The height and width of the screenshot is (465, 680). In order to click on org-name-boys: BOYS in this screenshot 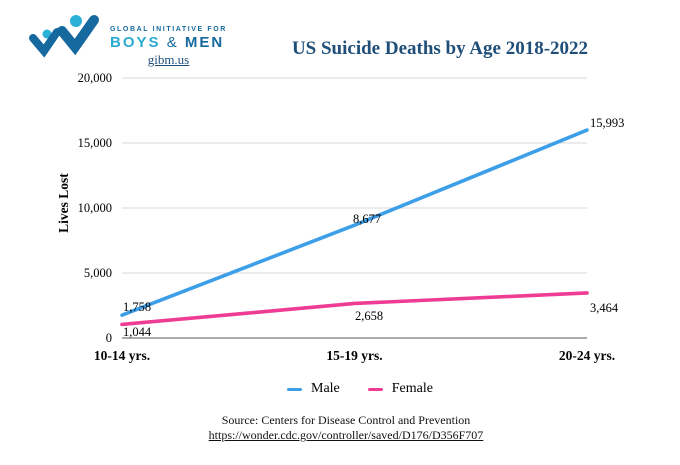, I will do `click(135, 42)`.